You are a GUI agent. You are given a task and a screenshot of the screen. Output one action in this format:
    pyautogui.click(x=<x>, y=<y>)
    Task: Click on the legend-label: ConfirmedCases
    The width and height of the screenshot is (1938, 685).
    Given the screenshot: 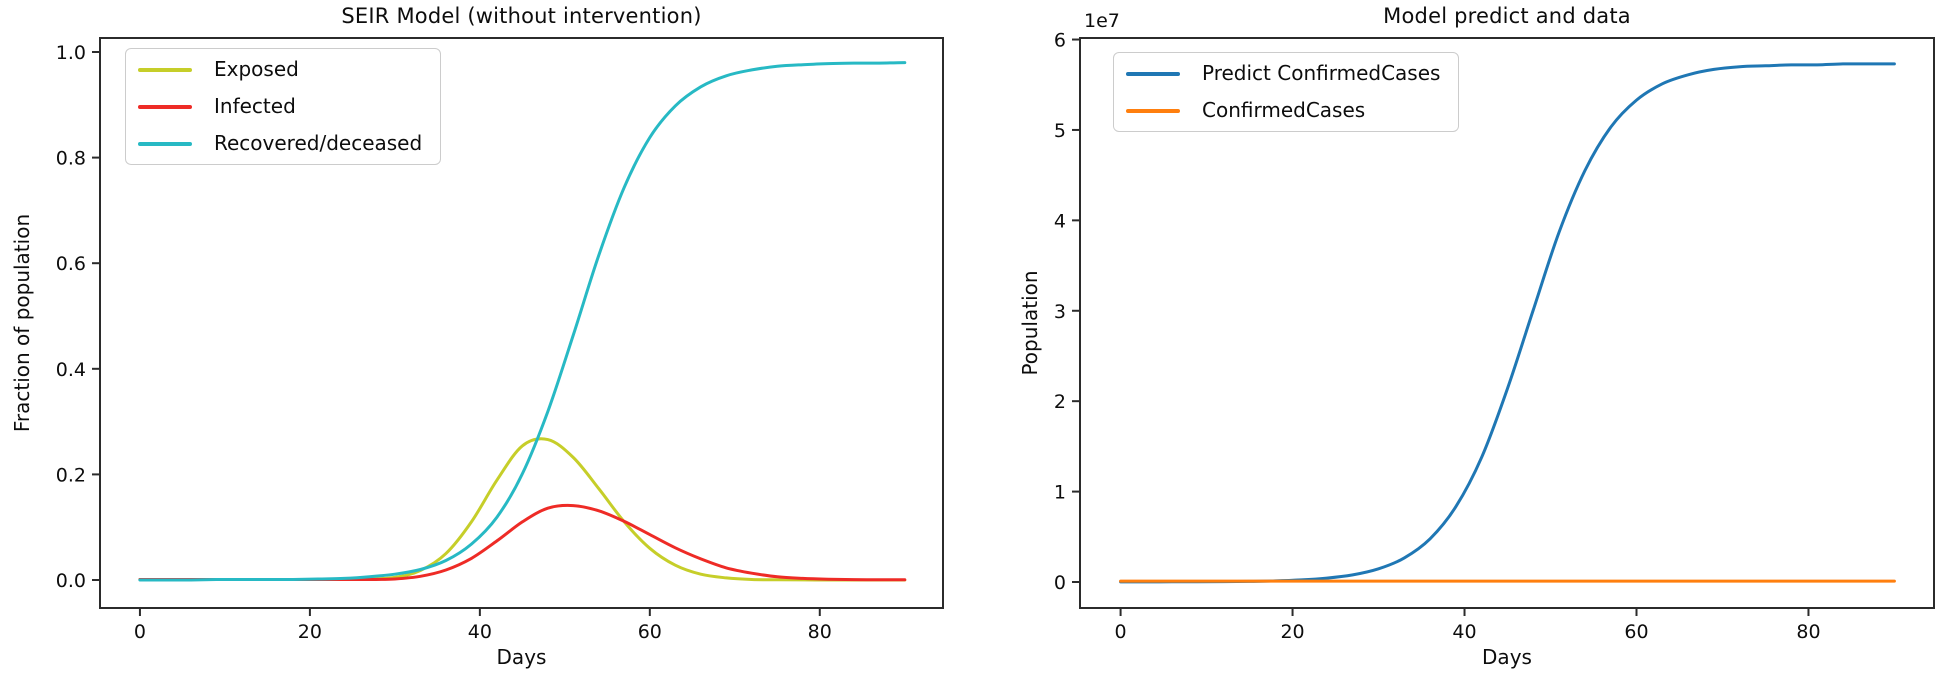 What is the action you would take?
    pyautogui.click(x=1284, y=110)
    